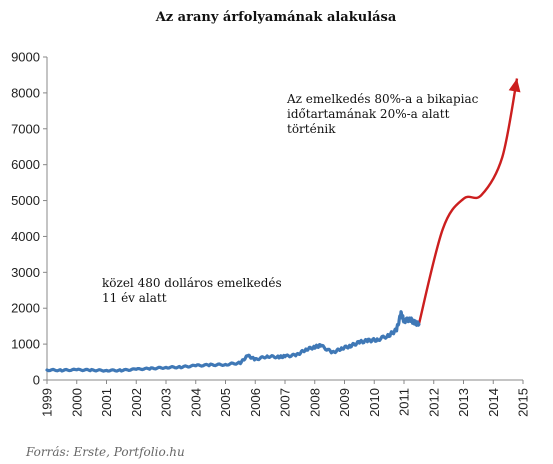 This screenshot has height=464, width=553. What do you see at coordinates (463, 402) in the screenshot?
I see `x-tick-label: 2013` at bounding box center [463, 402].